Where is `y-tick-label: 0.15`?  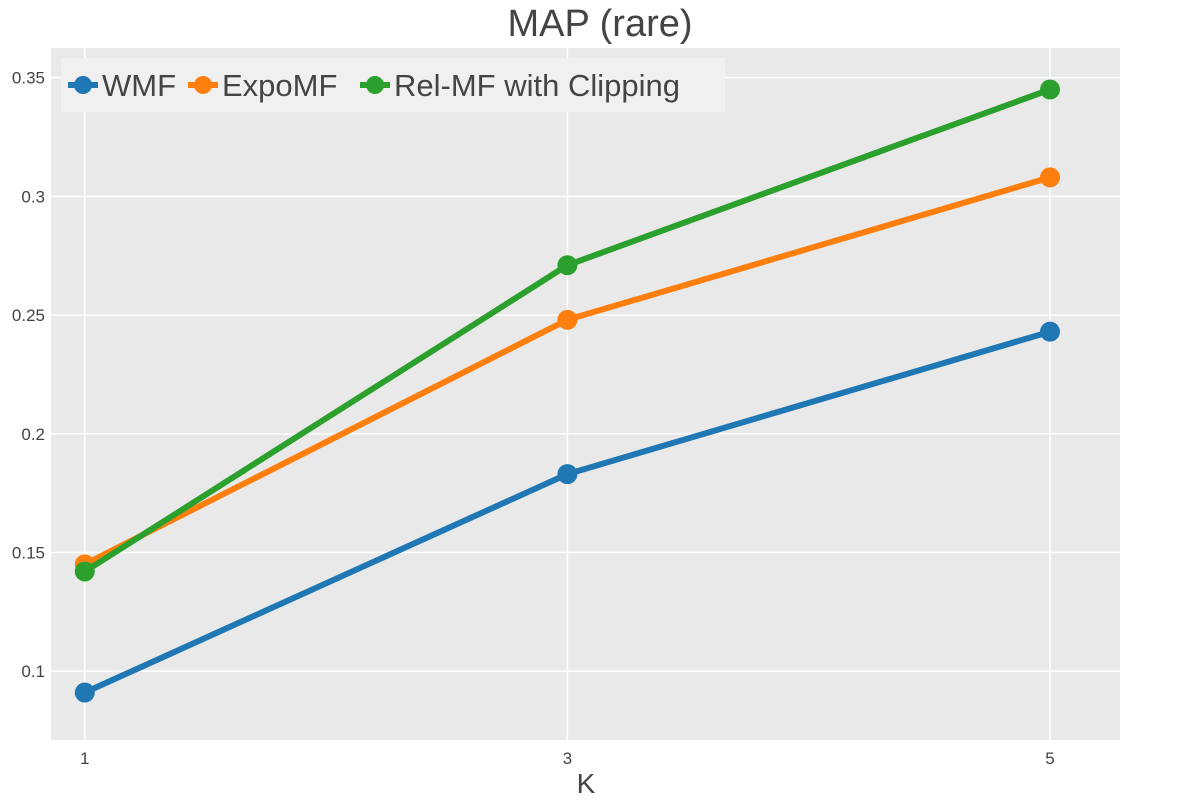
y-tick-label: 0.15 is located at coordinates (28, 552).